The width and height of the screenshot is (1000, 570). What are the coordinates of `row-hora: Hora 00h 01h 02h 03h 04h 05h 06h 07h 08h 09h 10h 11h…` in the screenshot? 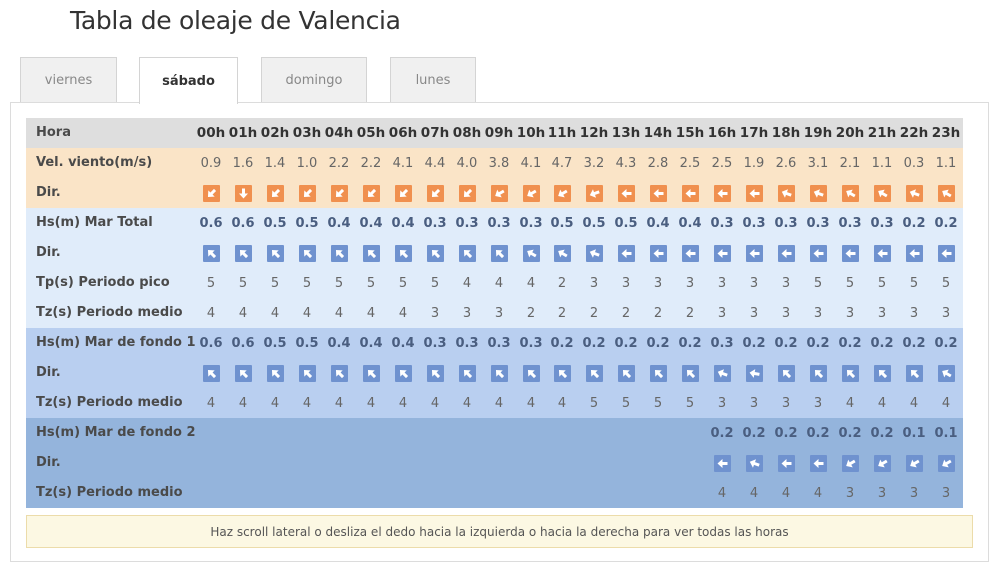 It's located at (494, 133).